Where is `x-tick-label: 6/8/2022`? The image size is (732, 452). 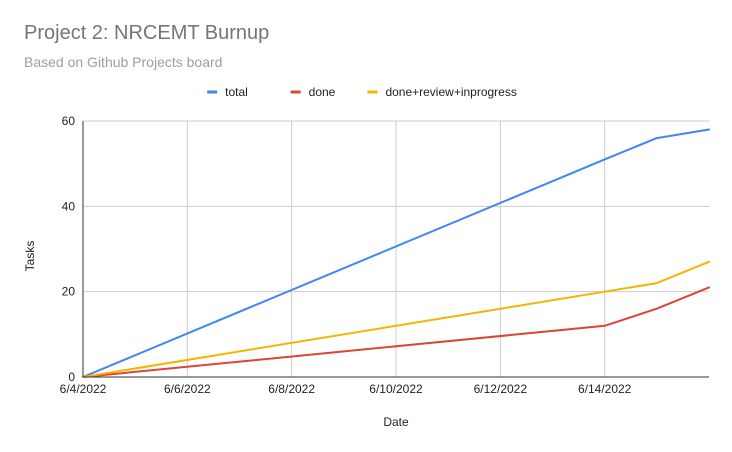 x-tick-label: 6/8/2022 is located at coordinates (291, 389).